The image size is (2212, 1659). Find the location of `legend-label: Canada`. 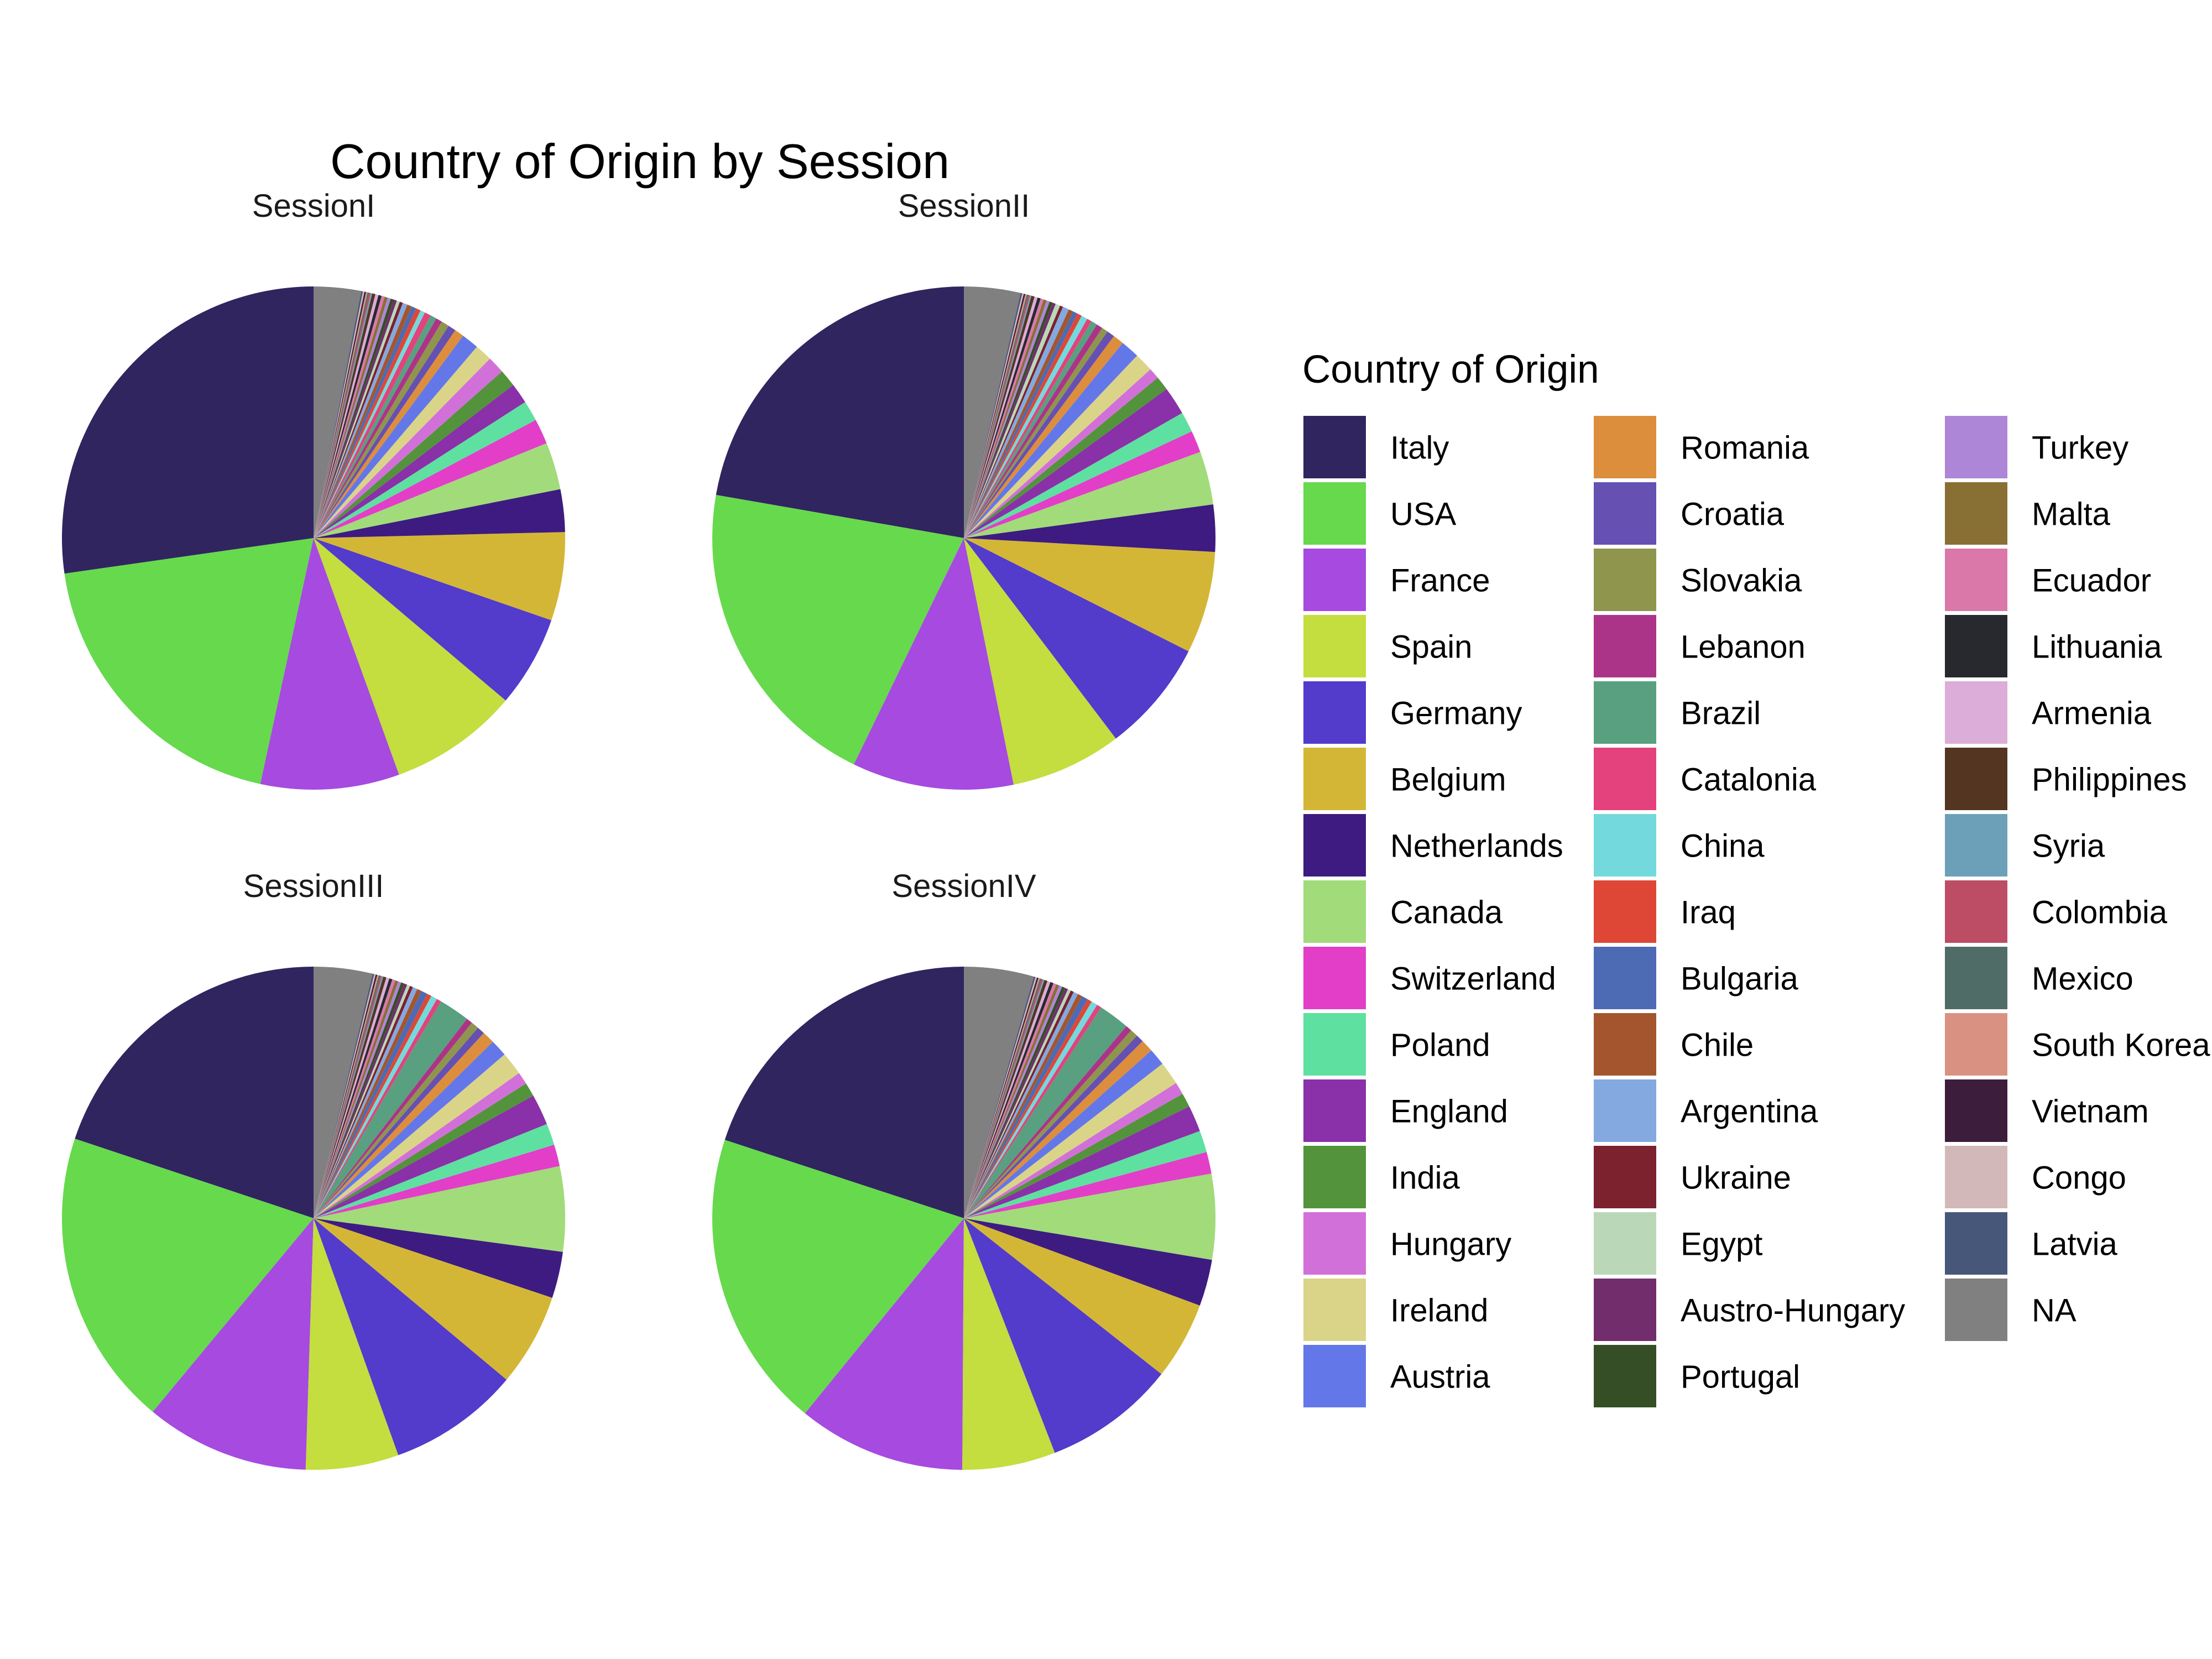

legend-label: Canada is located at coordinates (1447, 913).